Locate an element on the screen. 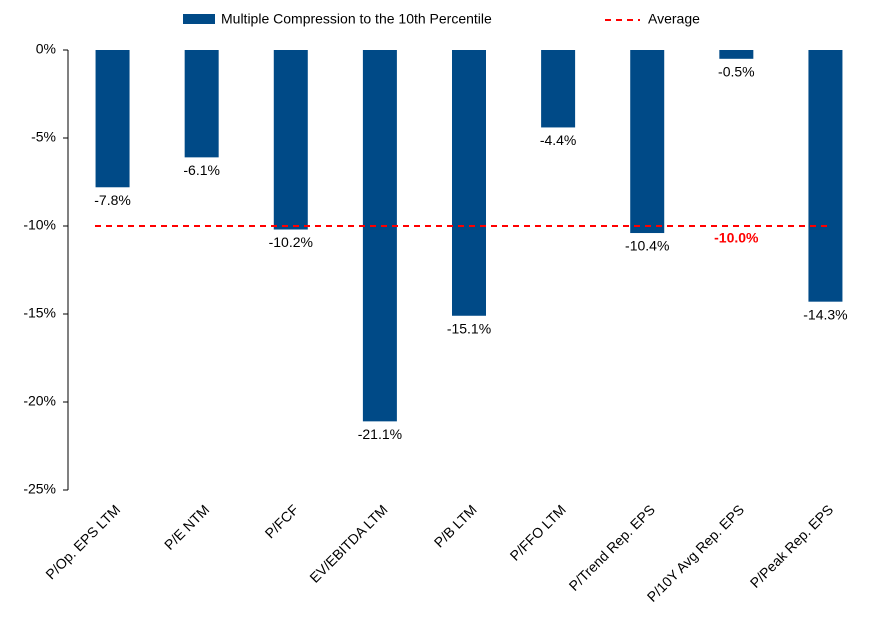  x-tick-label: P/B LTM is located at coordinates (455, 525).